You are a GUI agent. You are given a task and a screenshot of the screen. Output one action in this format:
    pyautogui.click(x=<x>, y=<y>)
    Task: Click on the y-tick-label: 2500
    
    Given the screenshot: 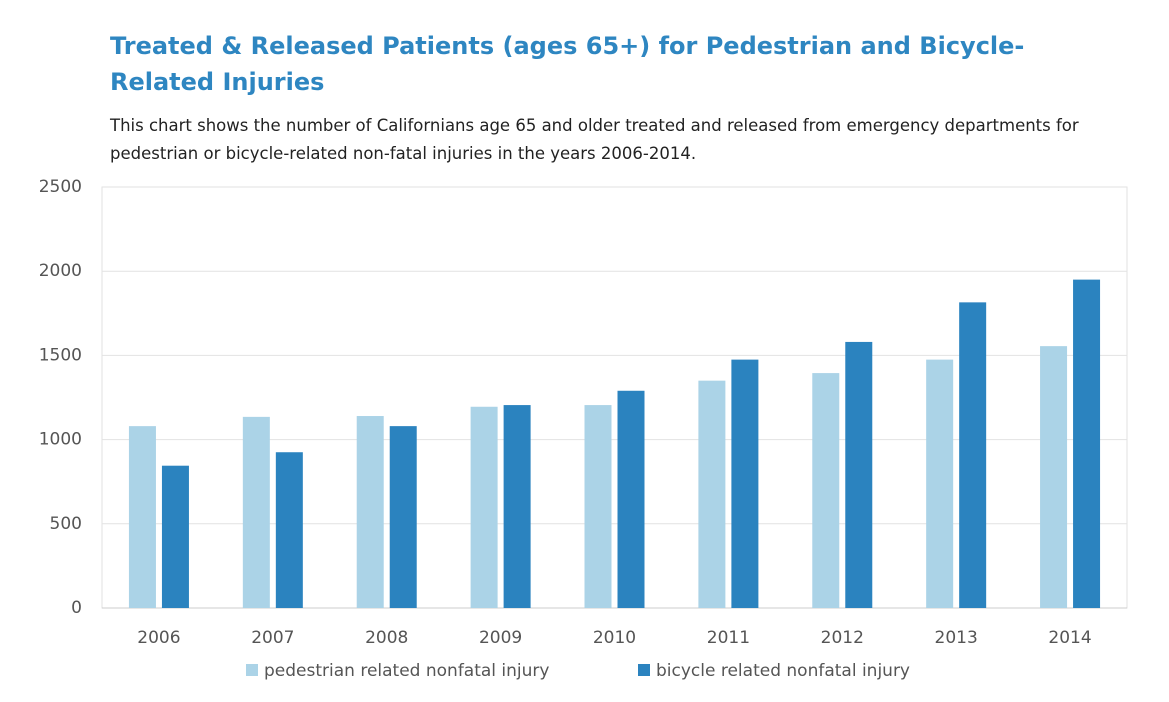 What is the action you would take?
    pyautogui.click(x=60, y=187)
    